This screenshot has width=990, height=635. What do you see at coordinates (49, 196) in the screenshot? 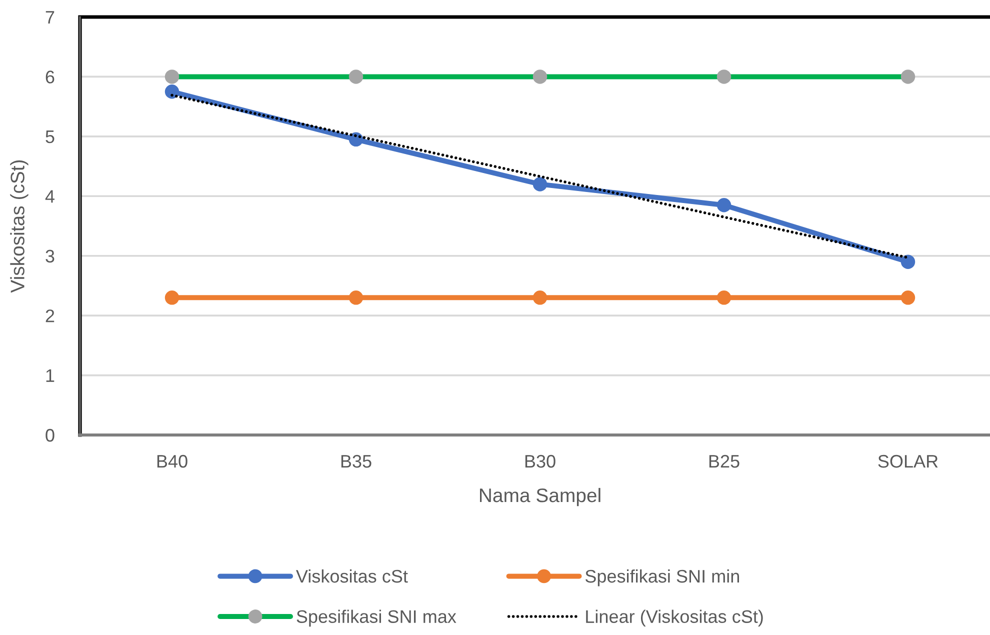
I see `y-tick-label: 4` at bounding box center [49, 196].